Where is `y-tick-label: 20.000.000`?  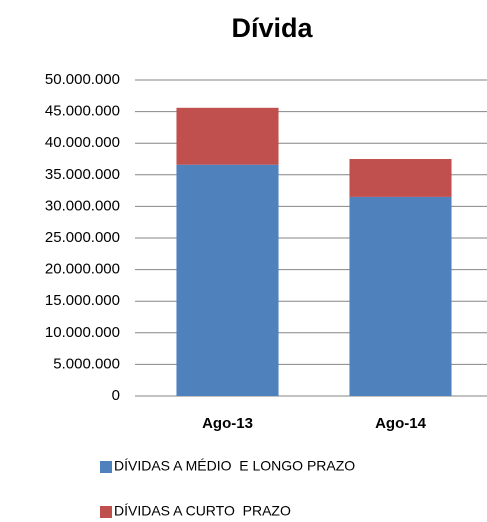 y-tick-label: 20.000.000 is located at coordinates (82, 269).